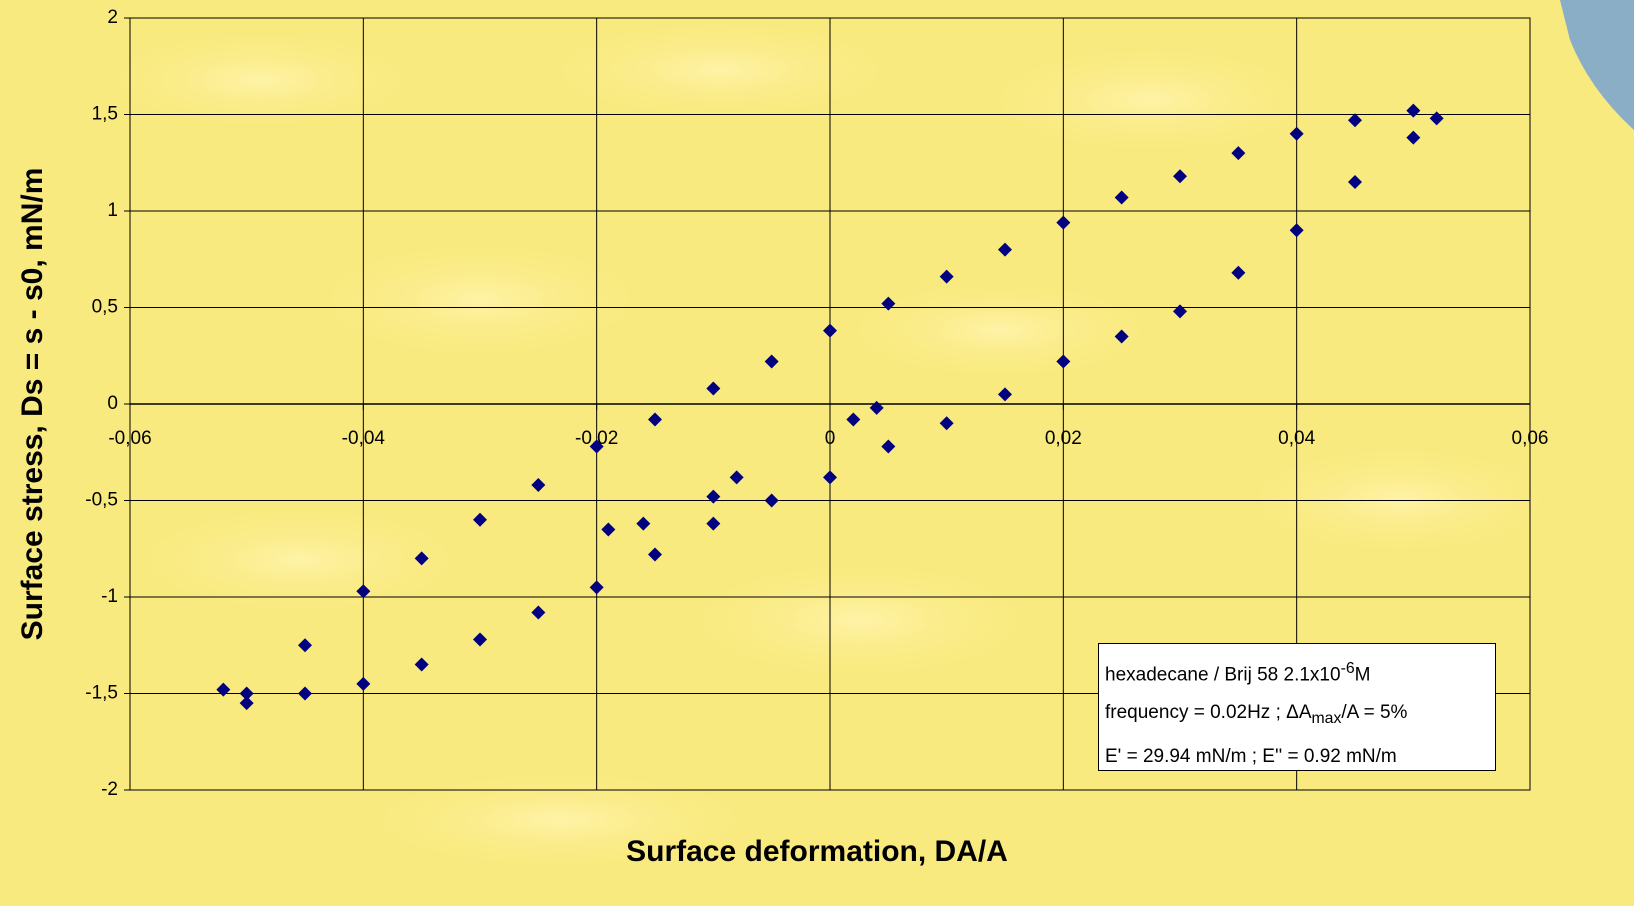  I want to click on y-tick-label: -2, so click(109, 789).